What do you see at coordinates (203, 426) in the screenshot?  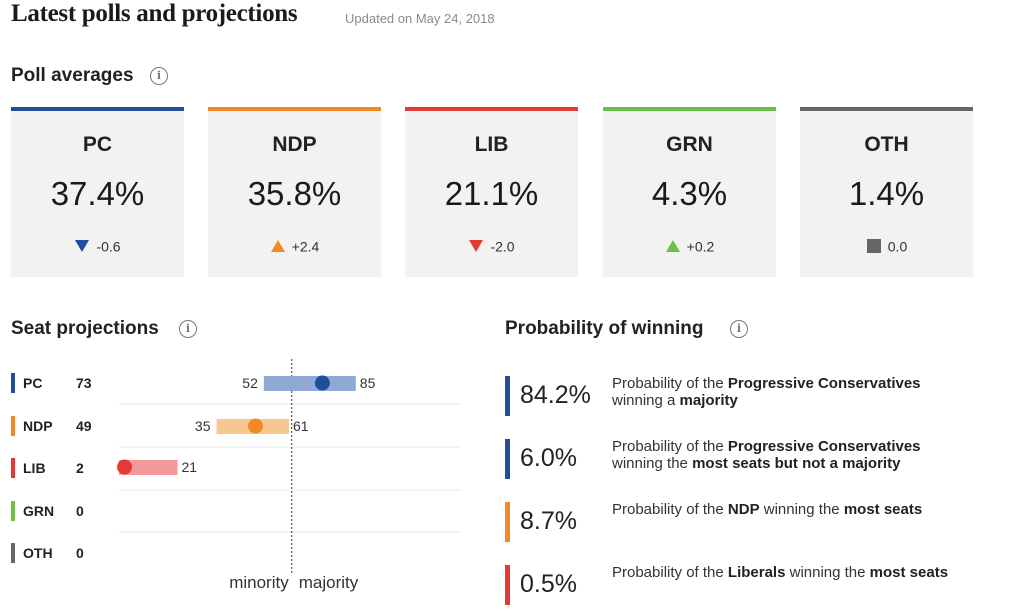 I see `range-low-label: 35` at bounding box center [203, 426].